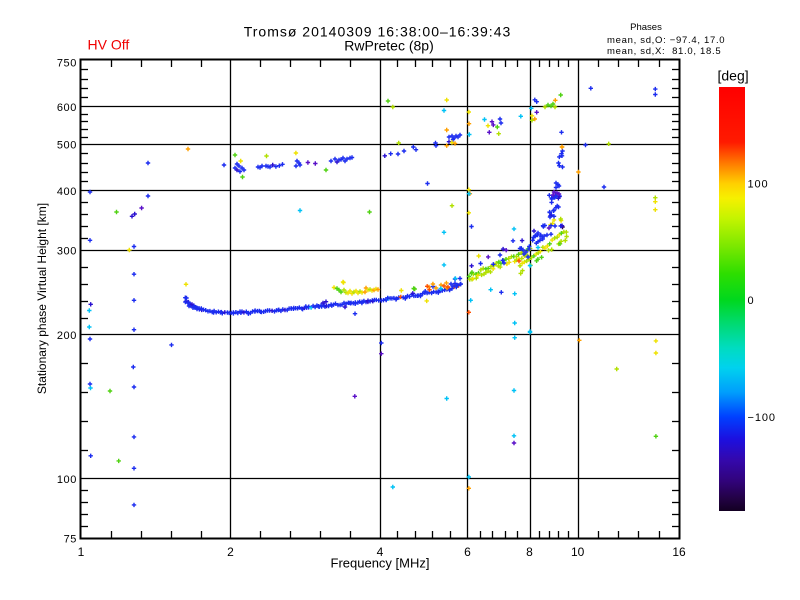  What do you see at coordinates (67, 192) in the screenshot?
I see `svg-text: 400` at bounding box center [67, 192].